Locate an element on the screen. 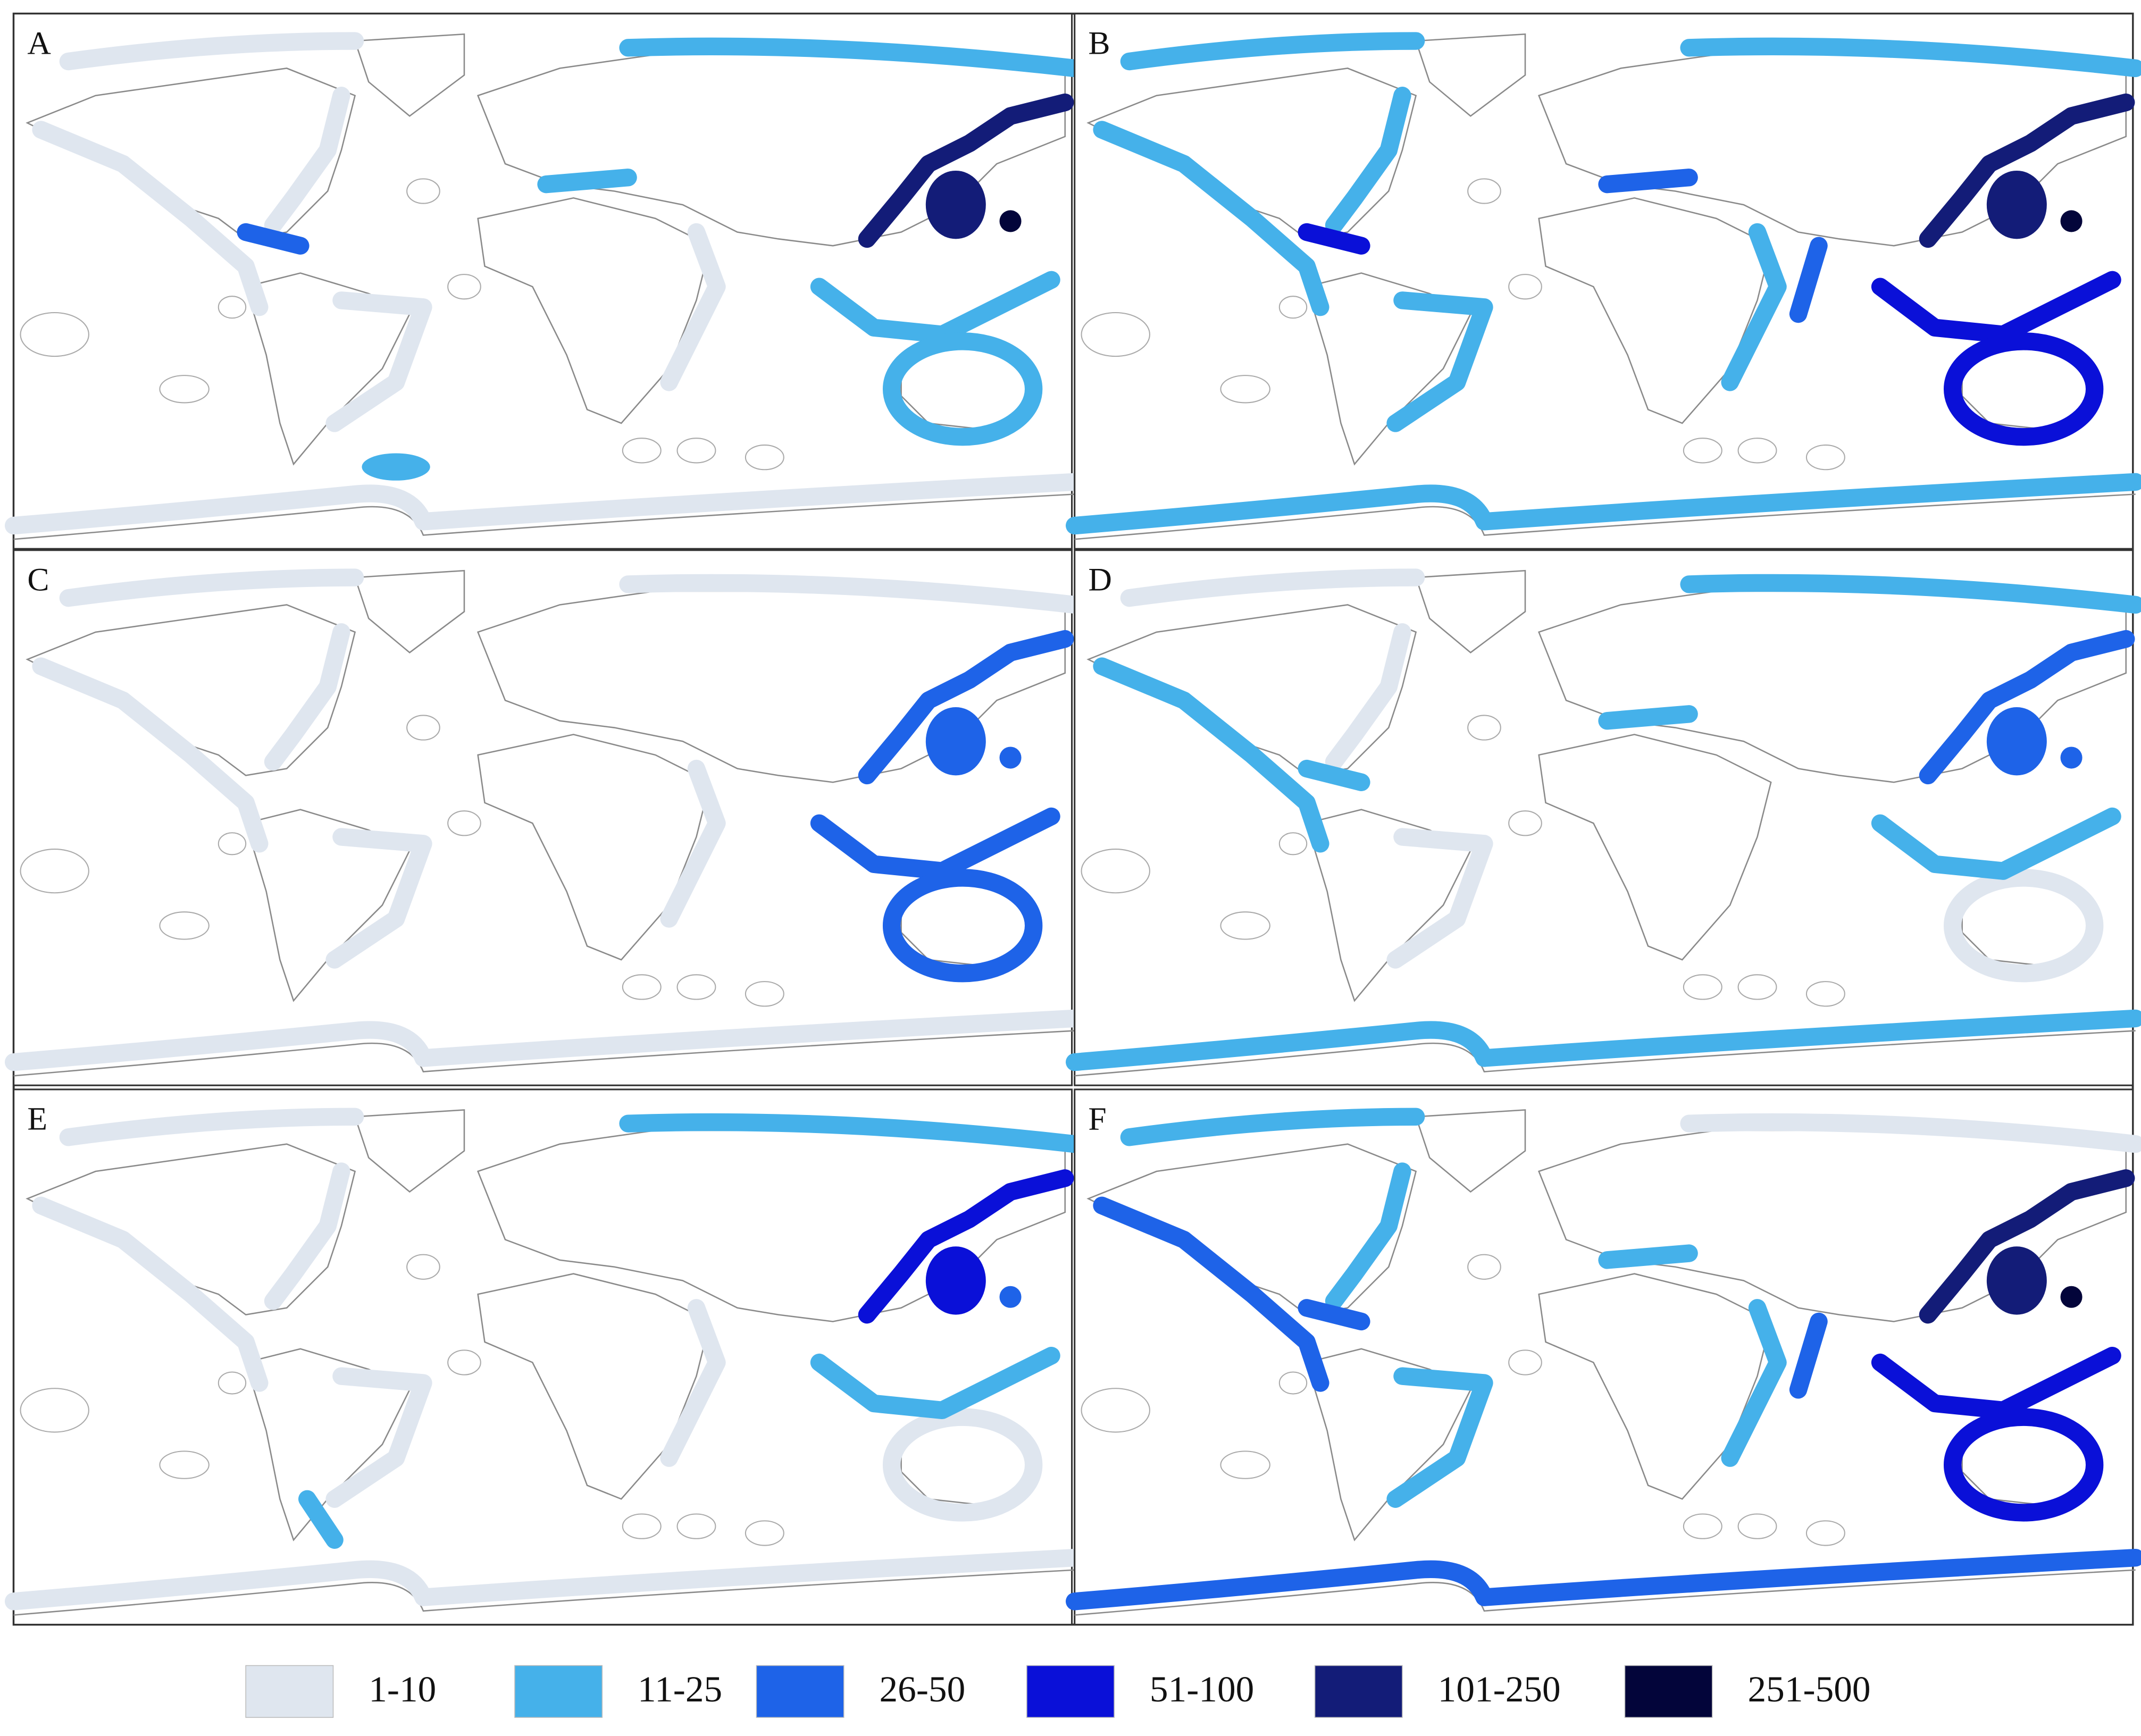 This screenshot has height=1736, width=2141. legend-label: 26-50 is located at coordinates (923, 1689).